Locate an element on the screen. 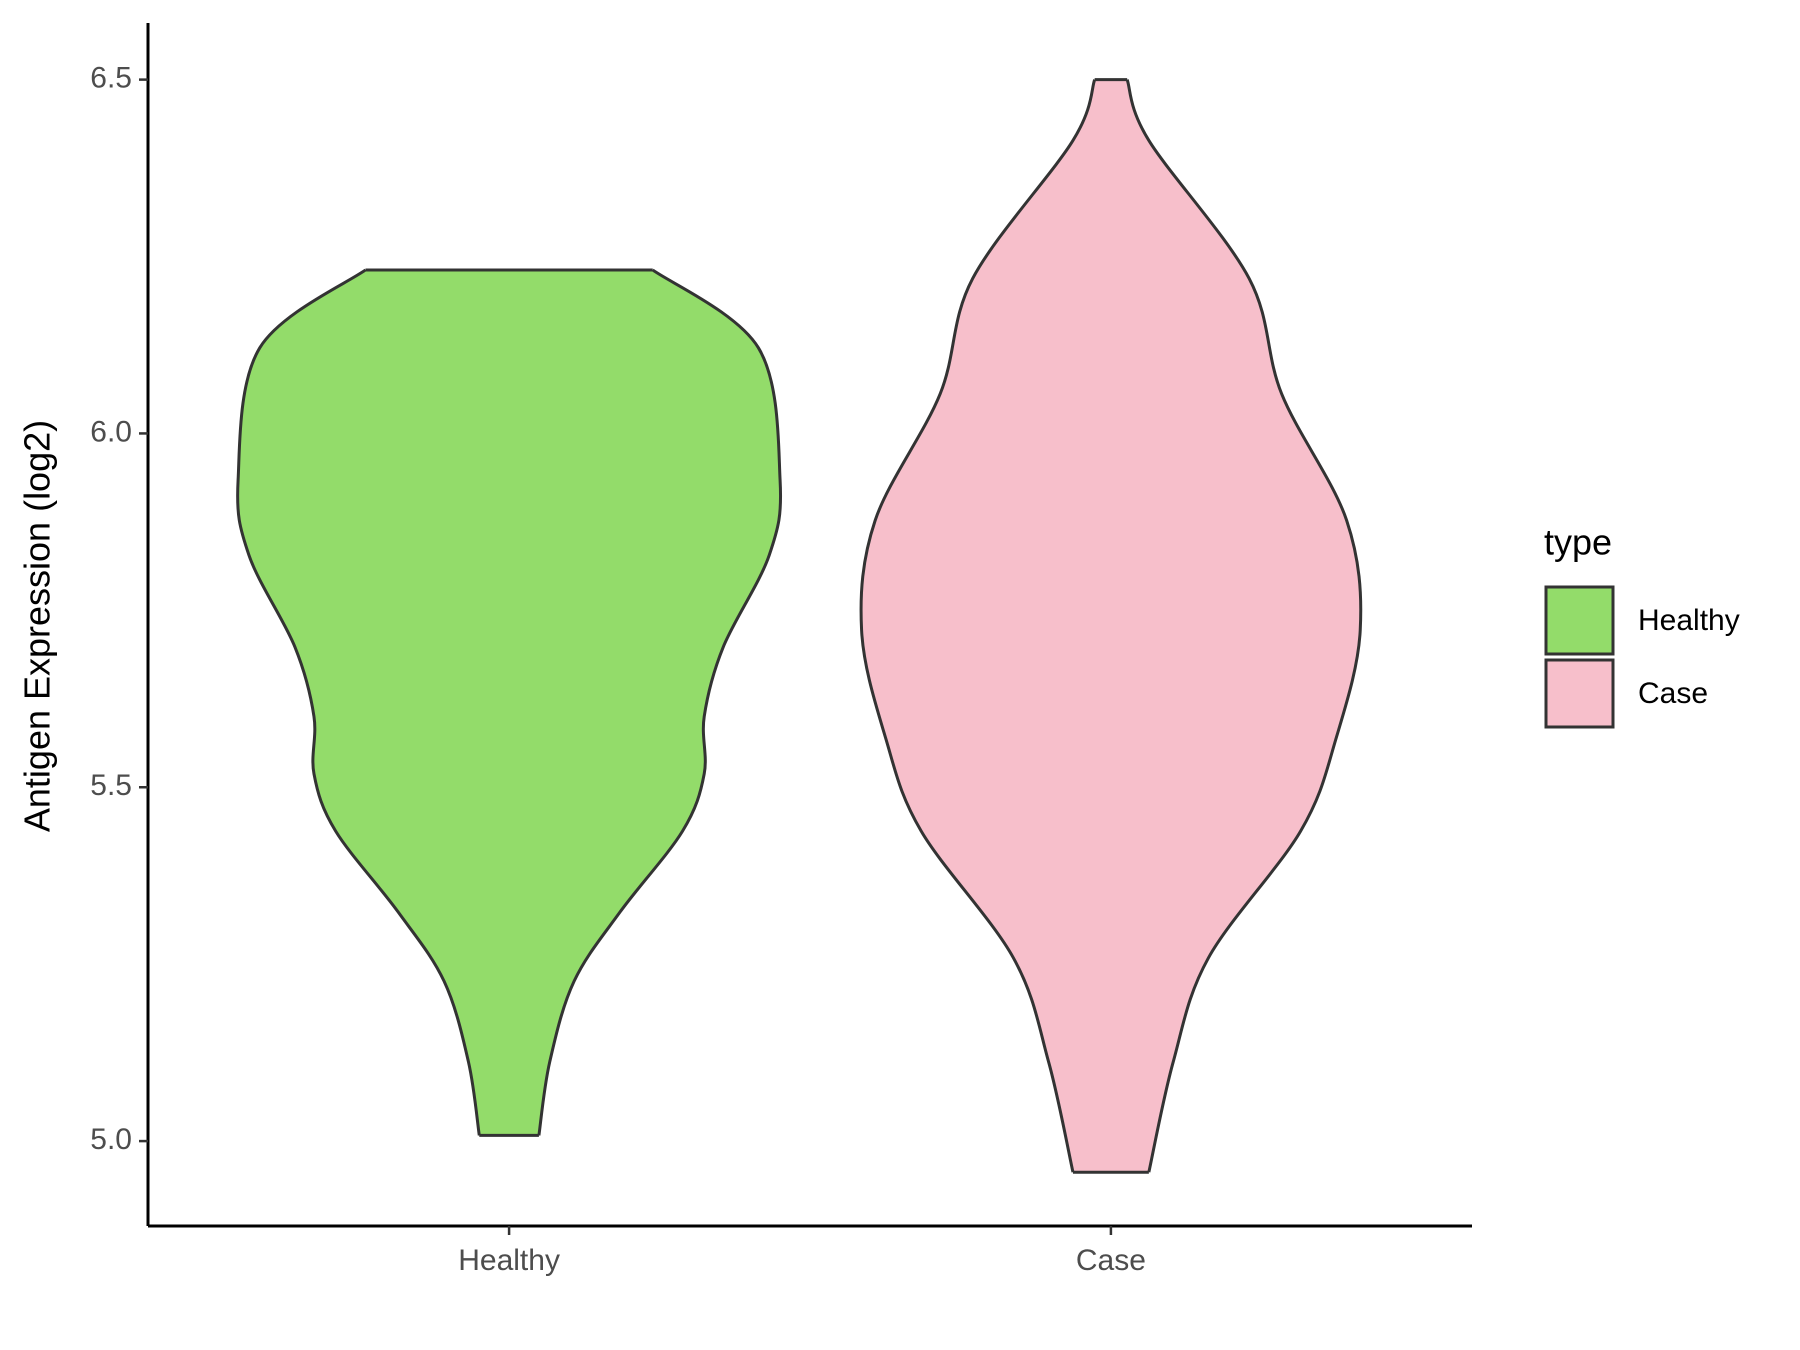 The image size is (1800, 1350). legend-label: Case is located at coordinates (1673, 693).